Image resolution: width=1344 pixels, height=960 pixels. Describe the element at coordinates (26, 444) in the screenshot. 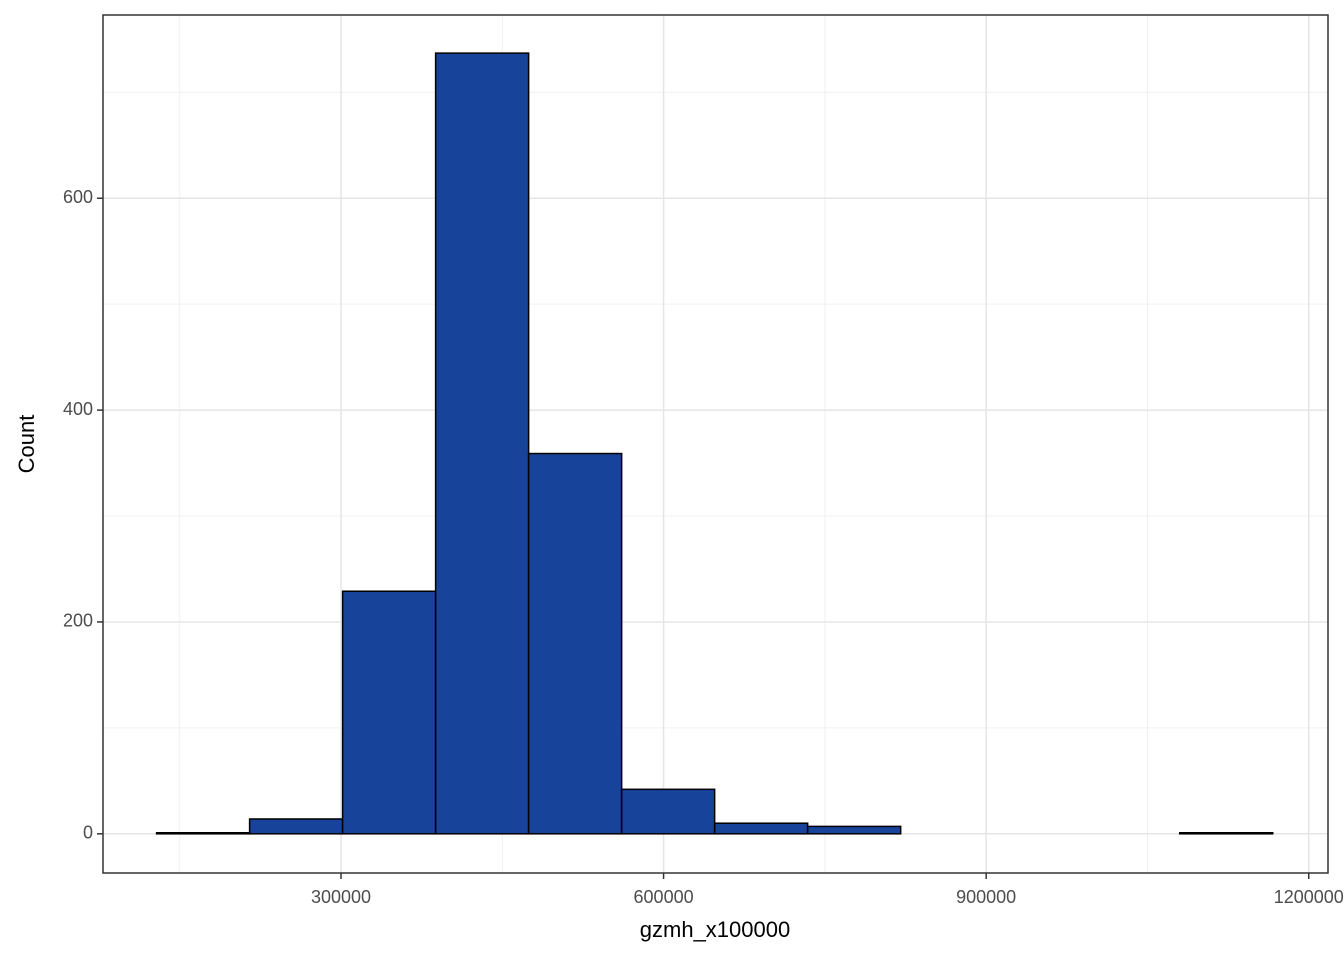

I see `y-axis-title: Count` at that location.